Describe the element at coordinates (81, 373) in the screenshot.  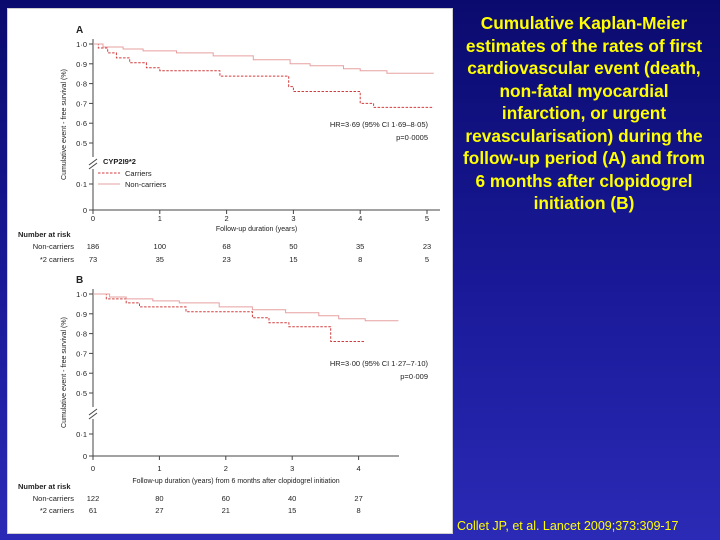
I see `panel-b-y-tick-label: 0·6` at that location.